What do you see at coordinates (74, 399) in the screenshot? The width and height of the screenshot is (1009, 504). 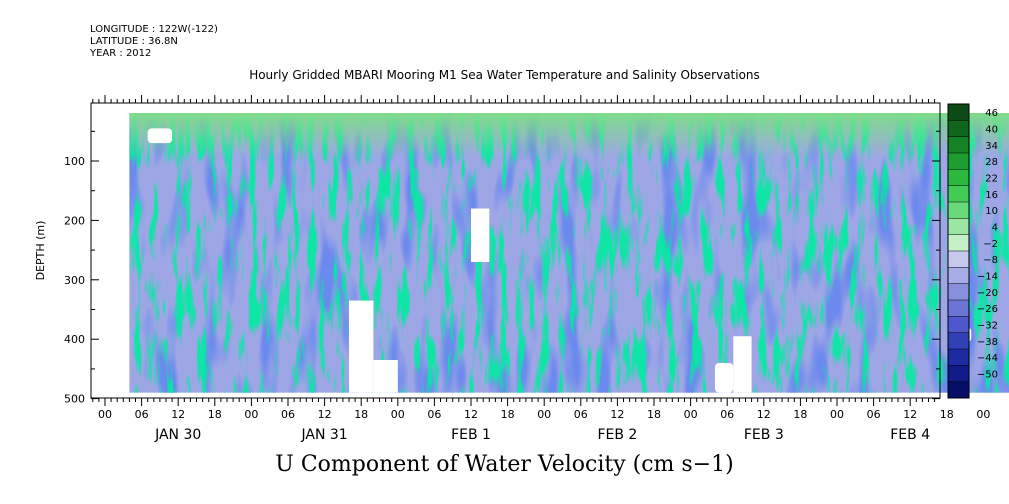 I see `y-tick-label: 500` at bounding box center [74, 399].